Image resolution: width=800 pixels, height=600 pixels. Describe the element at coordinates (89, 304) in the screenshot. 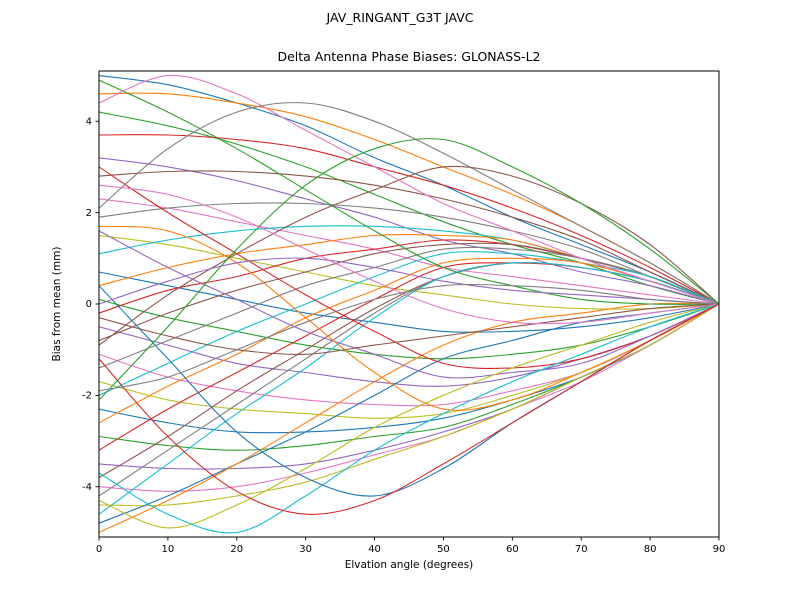

I see `y-tick-label: 0` at that location.